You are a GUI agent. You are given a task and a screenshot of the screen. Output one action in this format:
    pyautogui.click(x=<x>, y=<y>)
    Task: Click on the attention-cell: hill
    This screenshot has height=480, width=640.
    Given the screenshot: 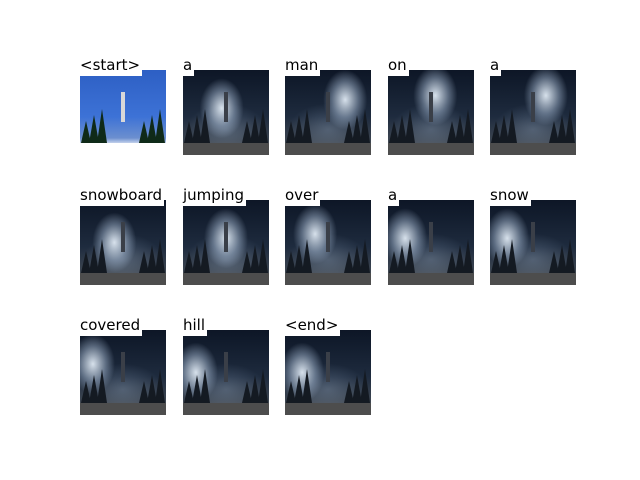 What is the action you would take?
    pyautogui.click(x=226, y=365)
    